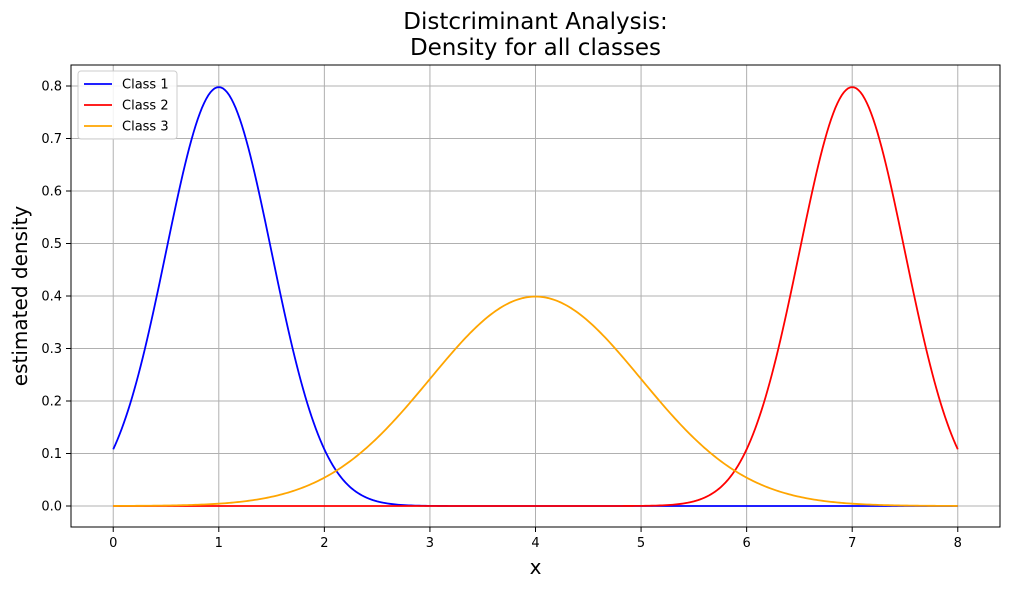 The image size is (1010, 589). Describe the element at coordinates (145, 85) in the screenshot. I see `legend-label: Class 1` at that location.